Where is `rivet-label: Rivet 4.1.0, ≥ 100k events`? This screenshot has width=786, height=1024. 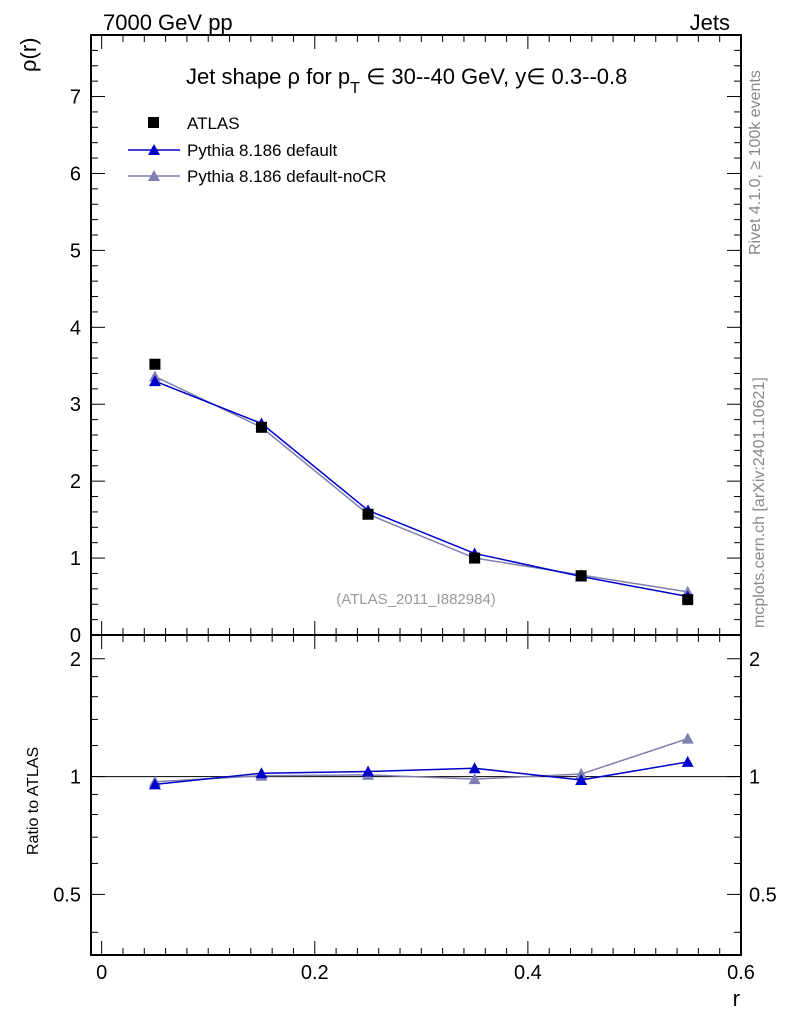
rivet-label: Rivet 4.1.0, ≥ 100k events is located at coordinates (755, 162).